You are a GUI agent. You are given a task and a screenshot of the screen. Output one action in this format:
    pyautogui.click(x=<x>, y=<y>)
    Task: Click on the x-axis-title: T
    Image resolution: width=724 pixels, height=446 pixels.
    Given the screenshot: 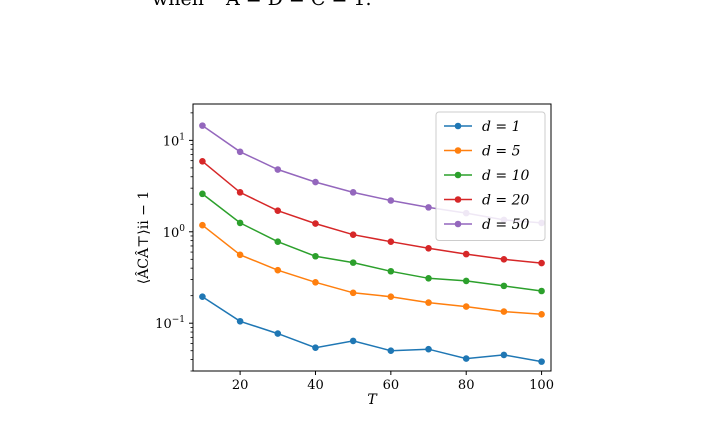 What is the action you would take?
    pyautogui.click(x=372, y=400)
    